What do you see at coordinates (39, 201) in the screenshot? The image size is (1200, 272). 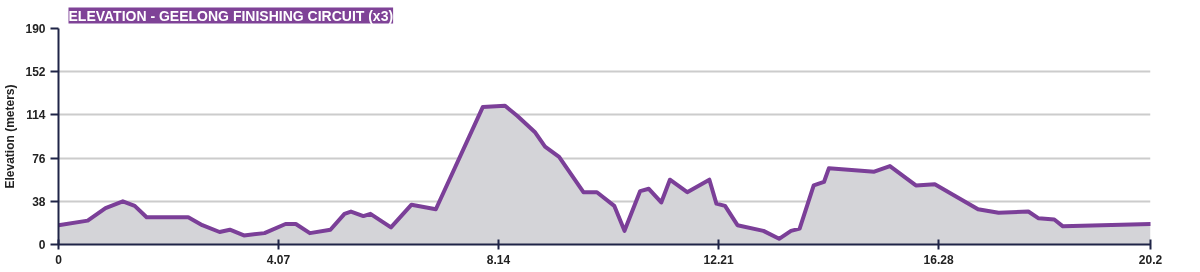 I see `y-tick-label: 38` at bounding box center [39, 201].